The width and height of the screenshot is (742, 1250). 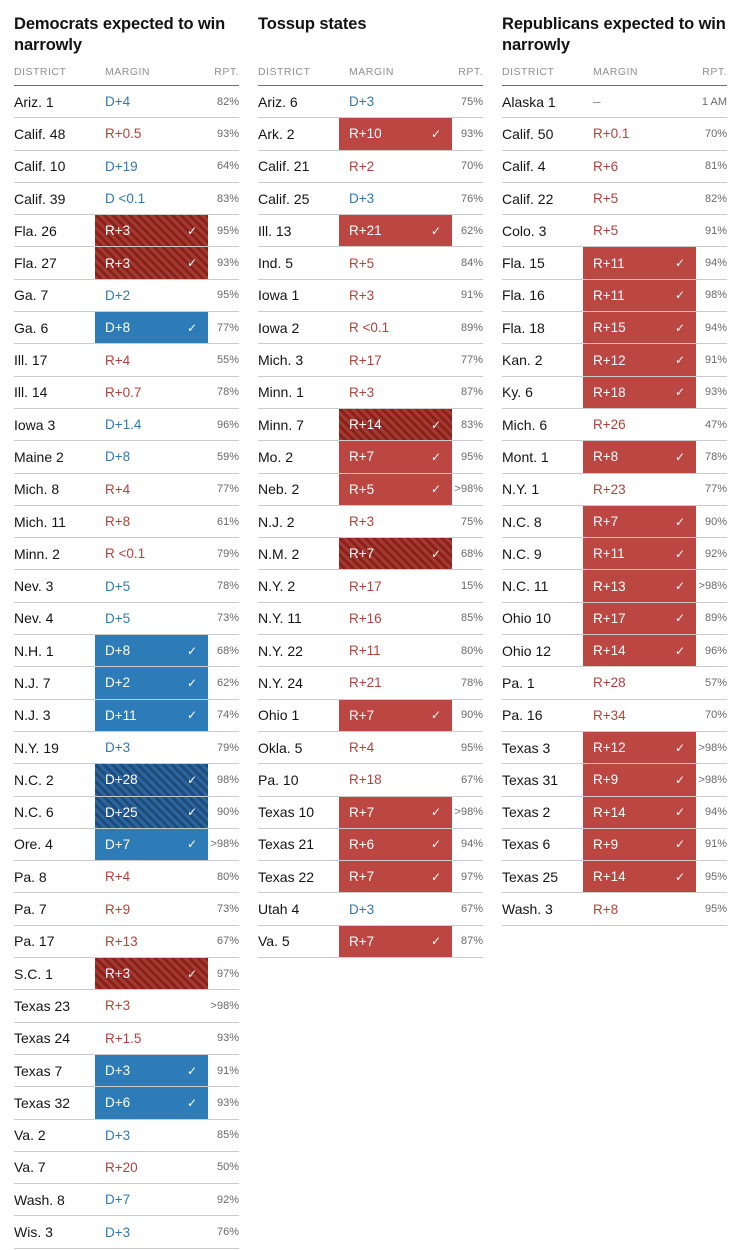 What do you see at coordinates (614, 392) in the screenshot?
I see `table-row: Ky. 6 R+18 ✓ 93%` at bounding box center [614, 392].